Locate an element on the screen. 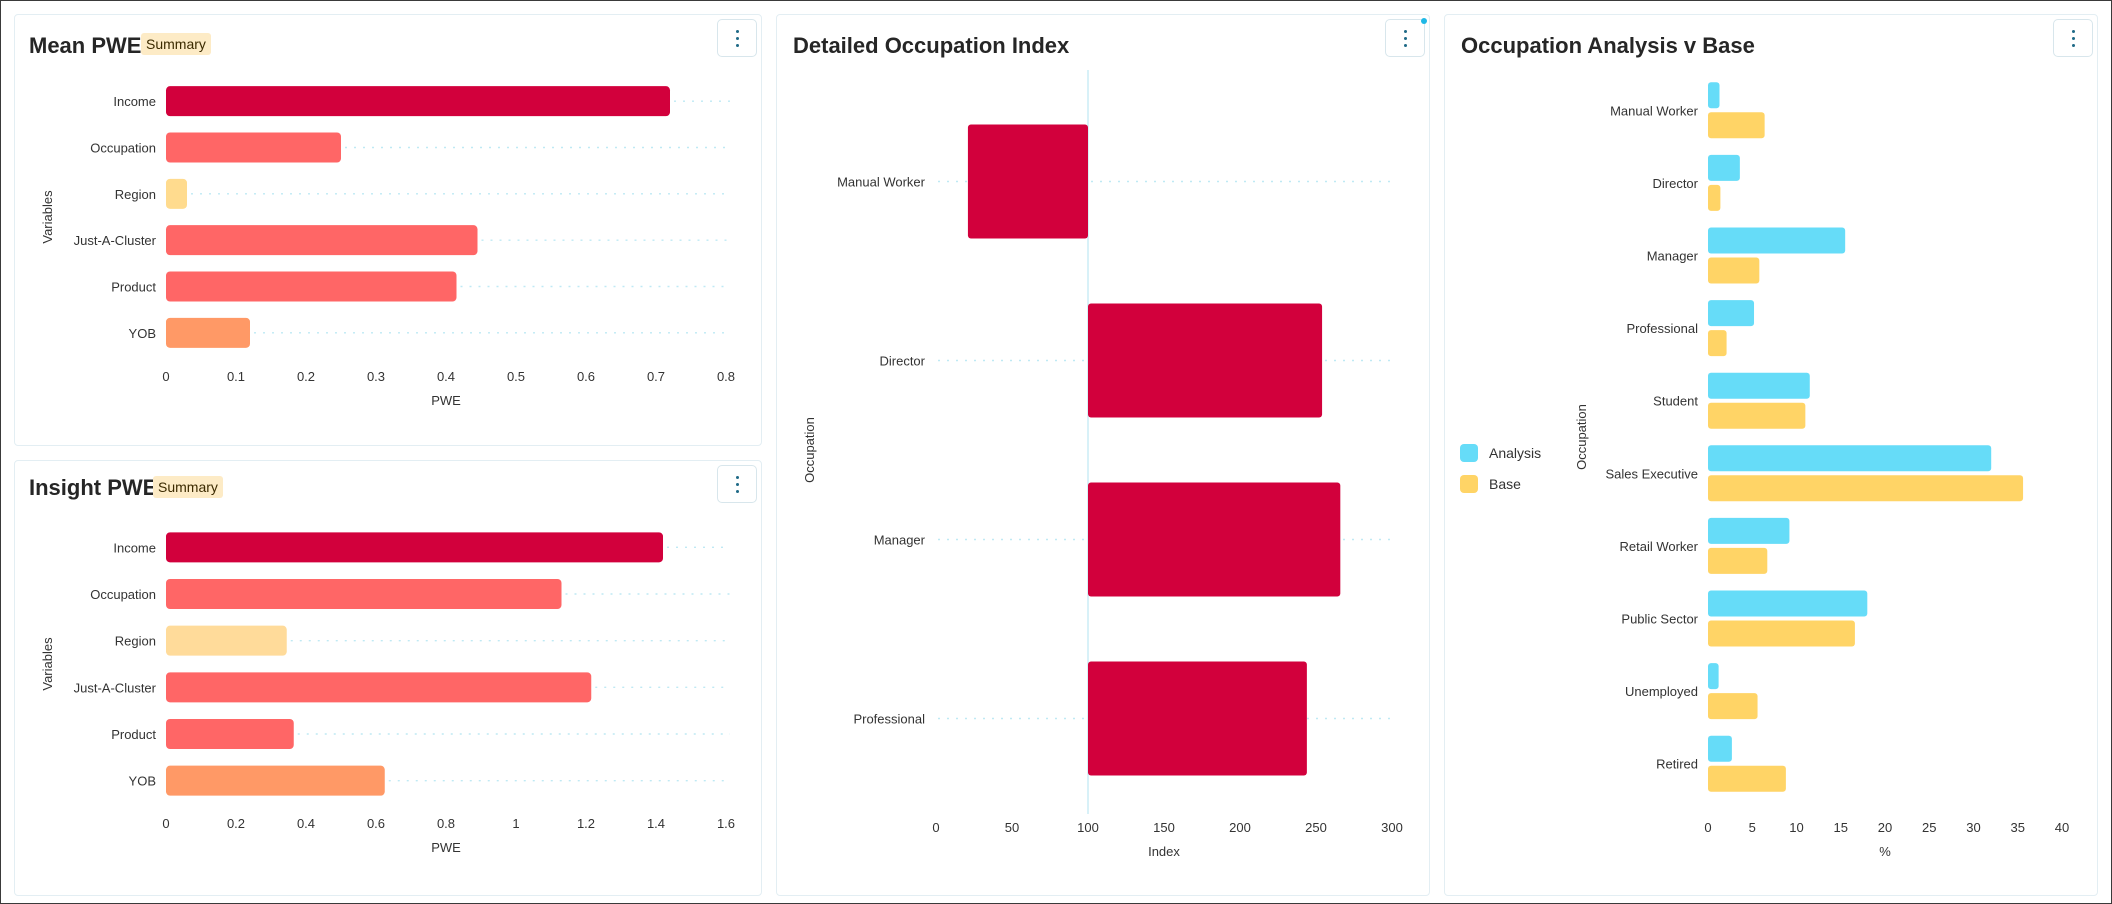  insight_pwe-tick-label: 1.2 is located at coordinates (586, 823).